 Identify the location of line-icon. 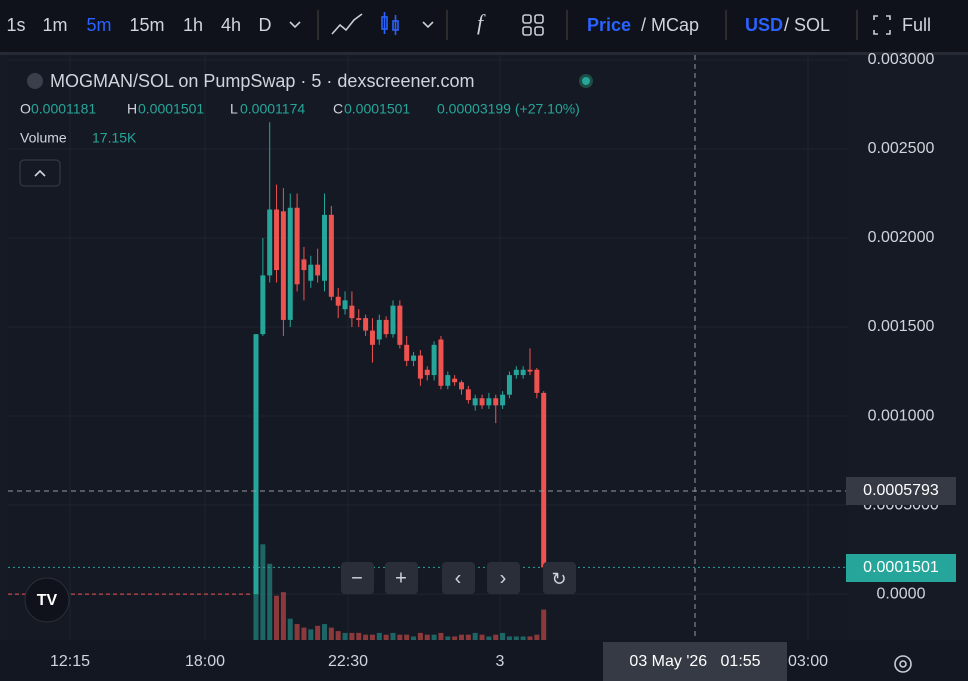
(347, 24).